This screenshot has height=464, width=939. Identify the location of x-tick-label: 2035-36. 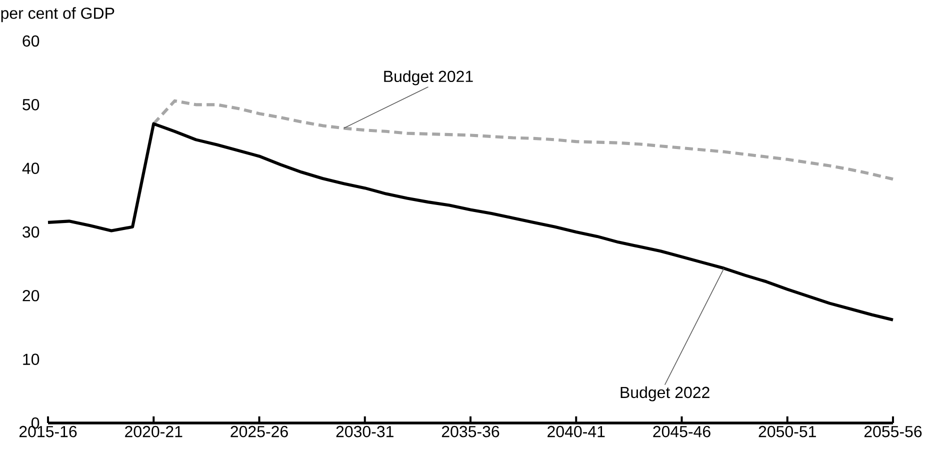
(471, 432).